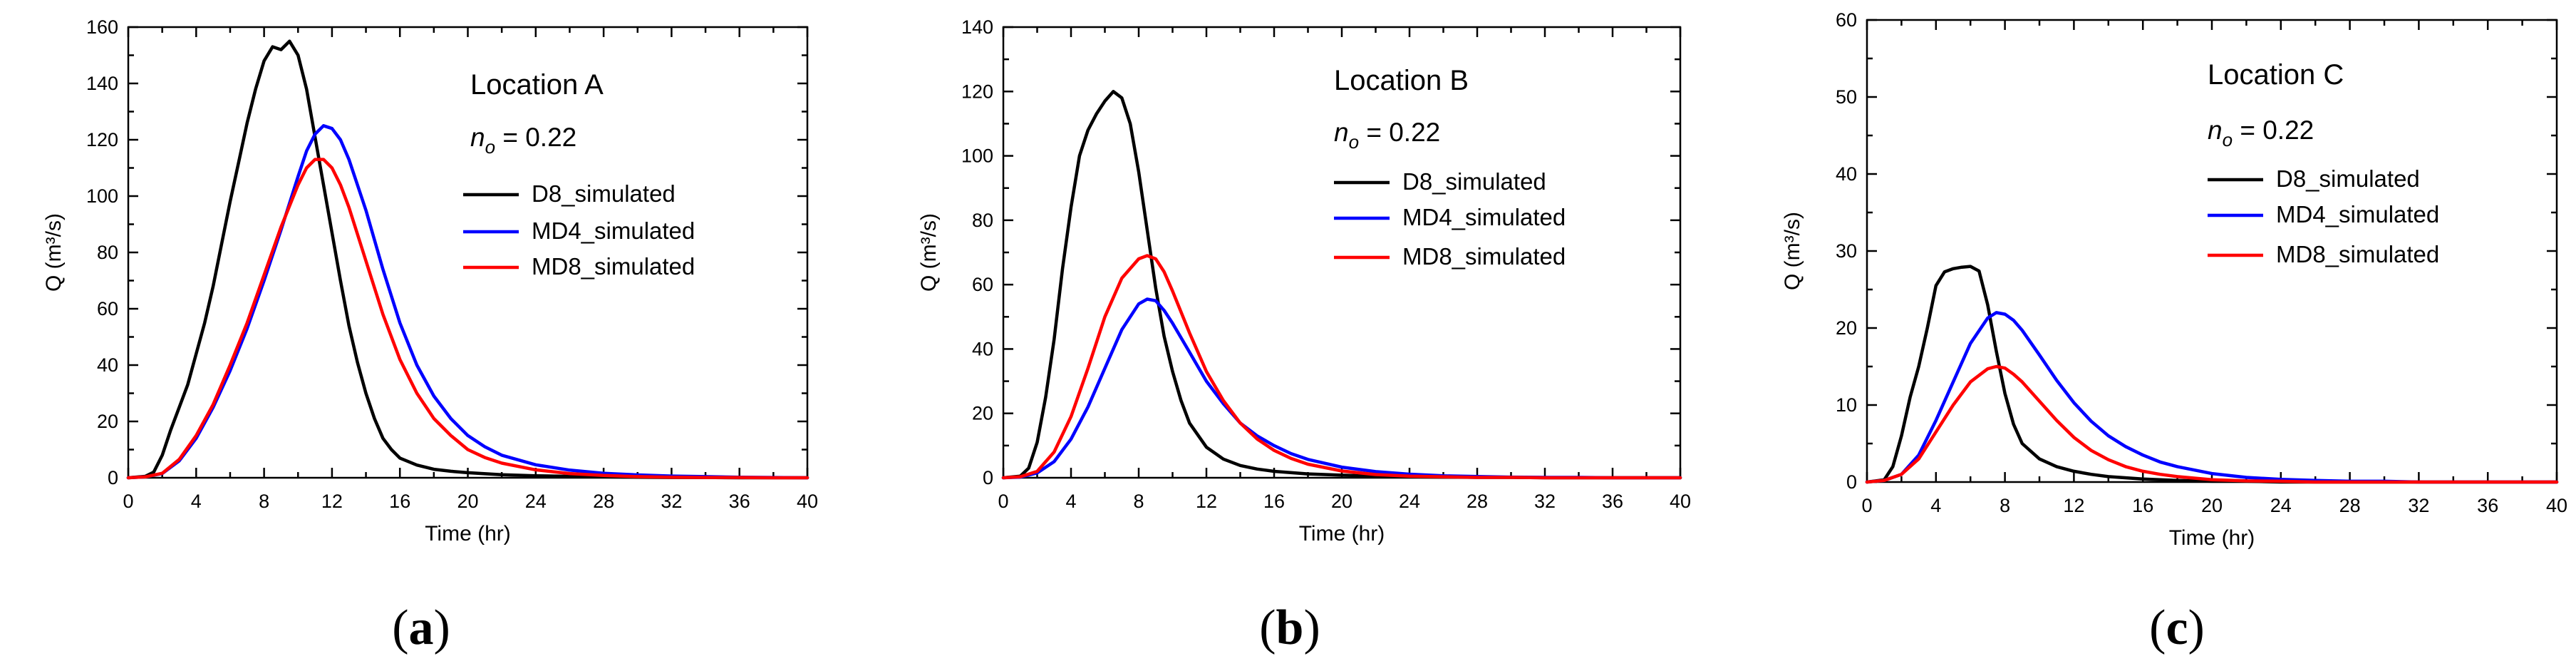  I want to click on panel-label-letter: c, so click(2177, 627).